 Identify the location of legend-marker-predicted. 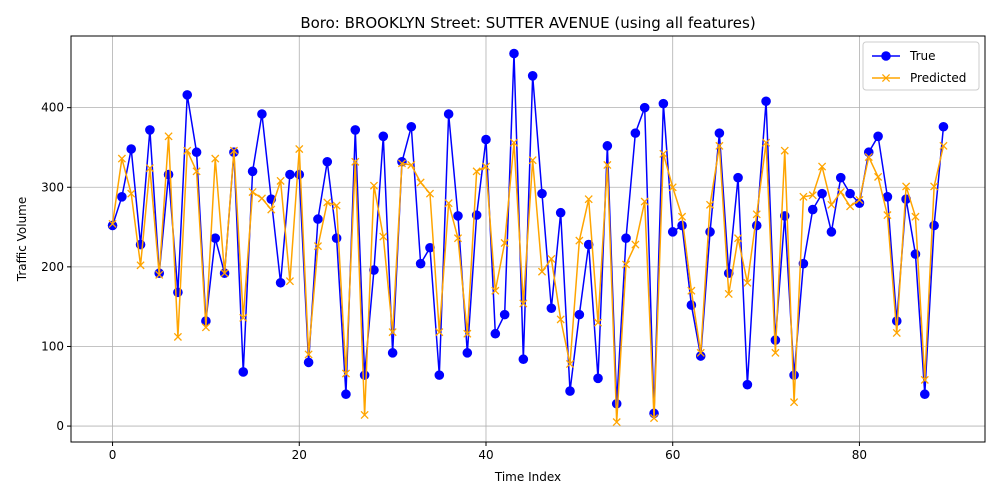
(886, 78).